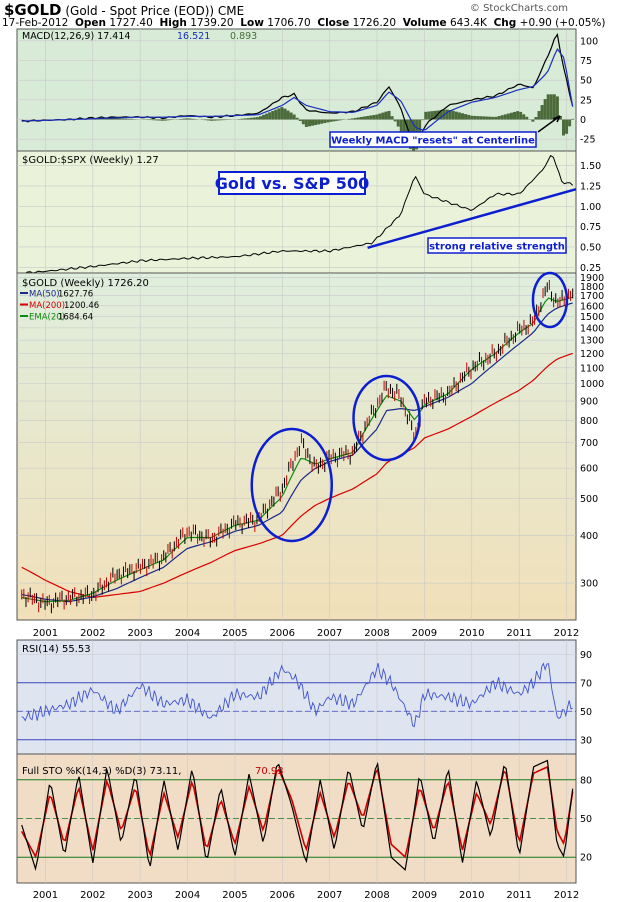 This screenshot has width=620, height=902. I want to click on y-tick-label: 1.50, so click(590, 166).